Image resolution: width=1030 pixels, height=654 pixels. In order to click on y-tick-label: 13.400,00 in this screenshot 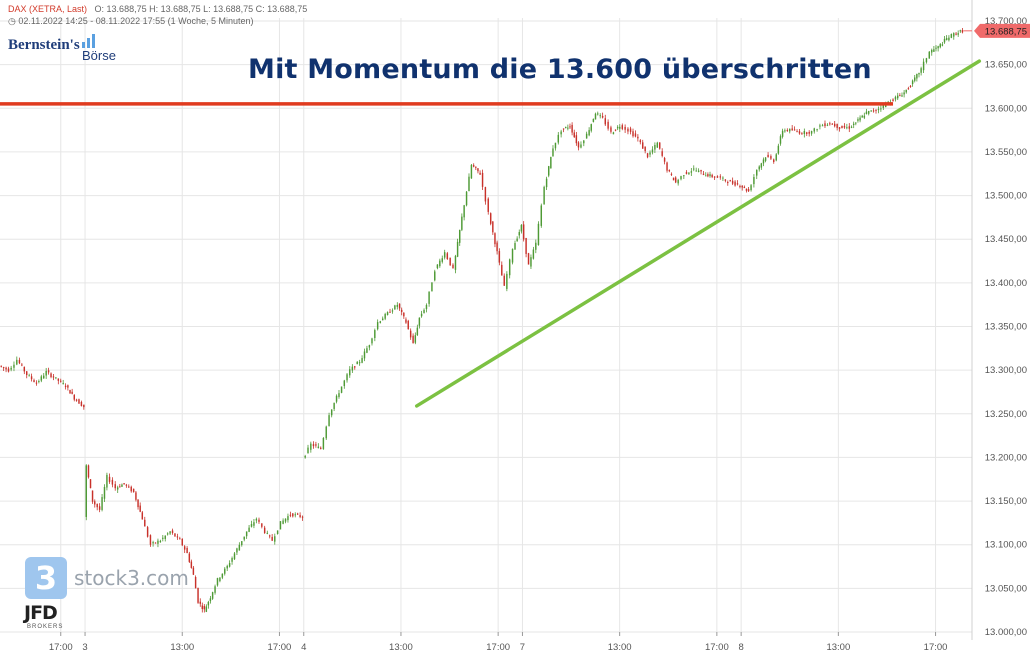, I will do `click(1006, 283)`.